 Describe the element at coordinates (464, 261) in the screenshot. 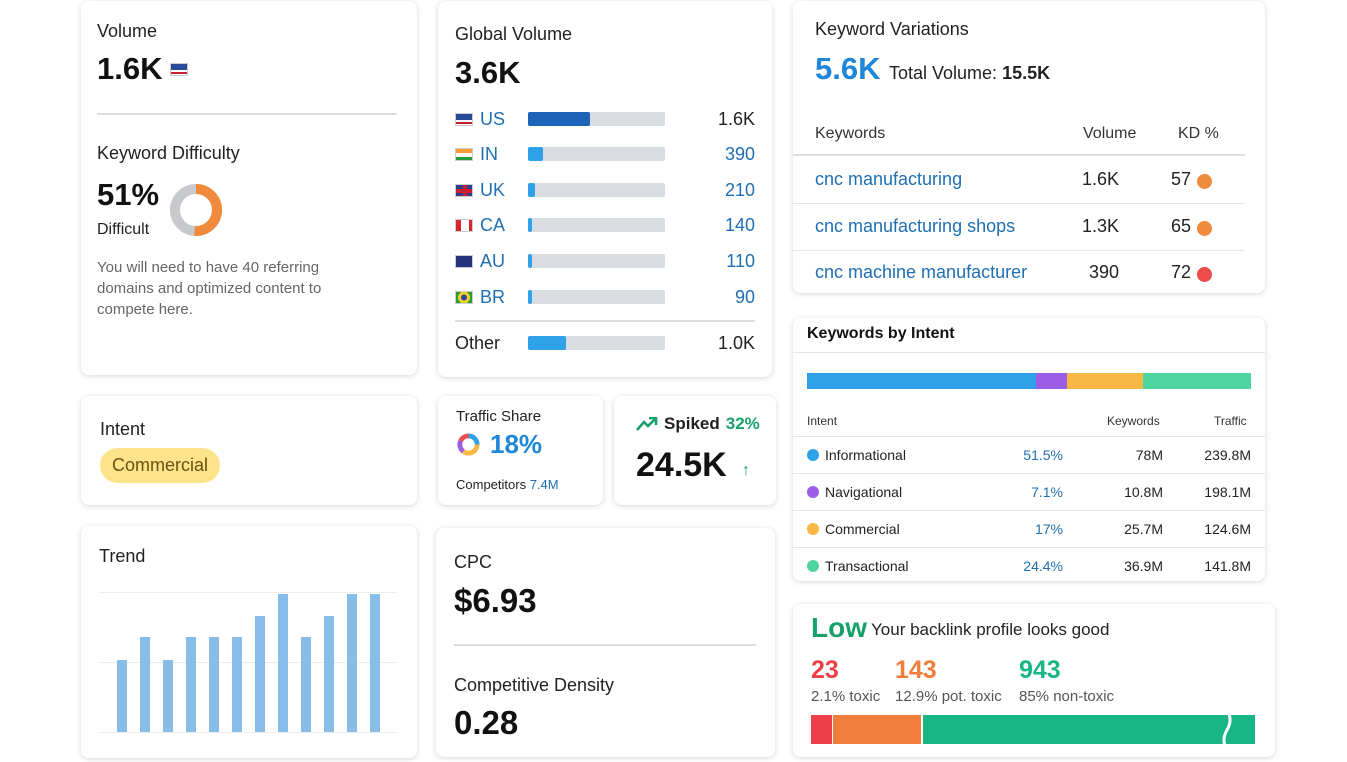

I see `australia-flag-icon` at that location.